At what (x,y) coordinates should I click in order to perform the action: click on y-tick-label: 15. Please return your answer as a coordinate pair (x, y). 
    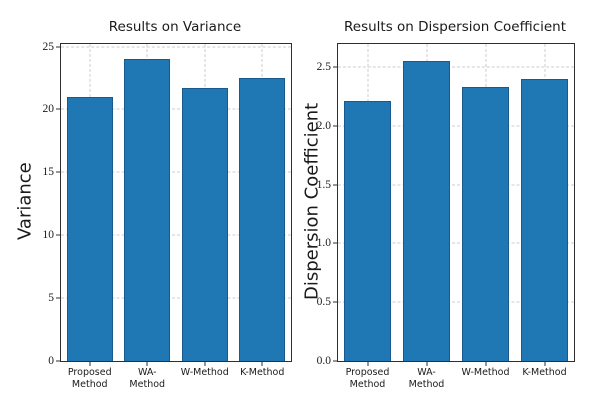
    Looking at the image, I should click on (48, 172).